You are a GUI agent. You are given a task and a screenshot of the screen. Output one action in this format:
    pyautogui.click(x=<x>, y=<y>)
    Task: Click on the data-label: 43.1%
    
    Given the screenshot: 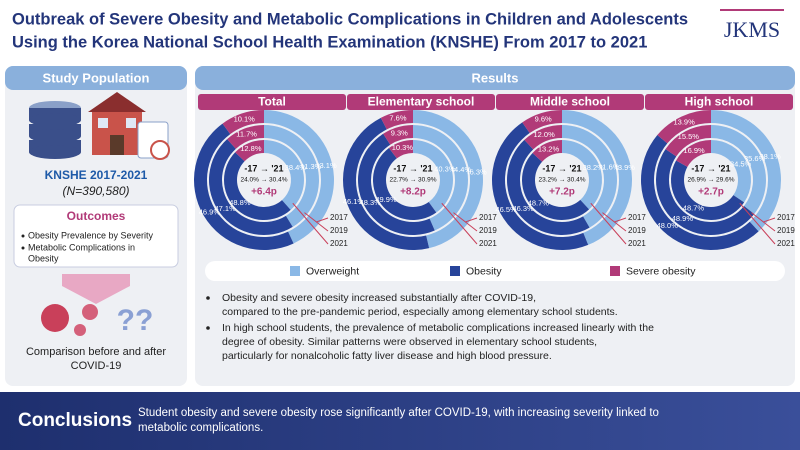 What is the action you would take?
    pyautogui.click(x=326, y=165)
    